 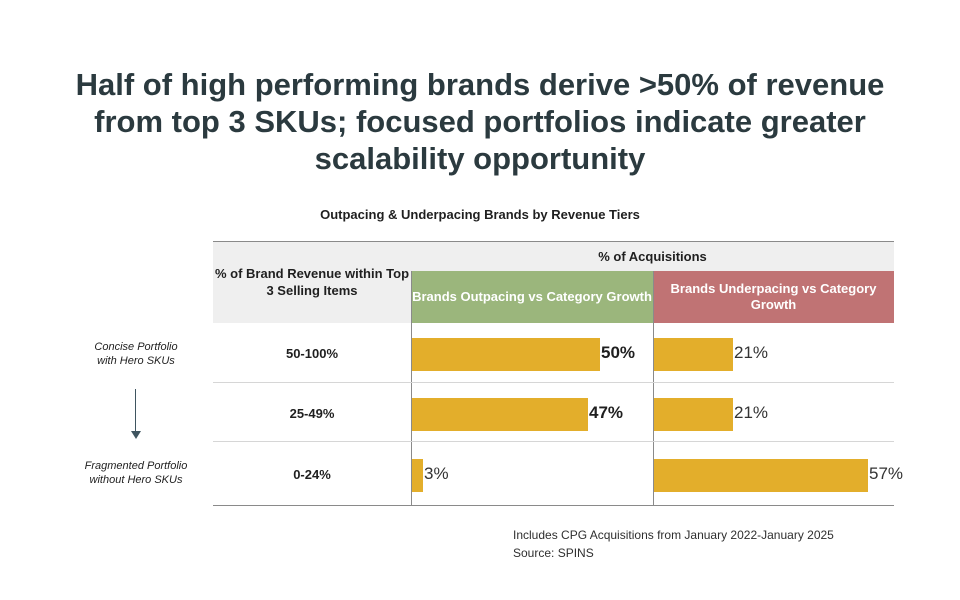 What do you see at coordinates (773, 297) in the screenshot?
I see `underpacing-column-header: Brands Underpacing vs Category Growth` at bounding box center [773, 297].